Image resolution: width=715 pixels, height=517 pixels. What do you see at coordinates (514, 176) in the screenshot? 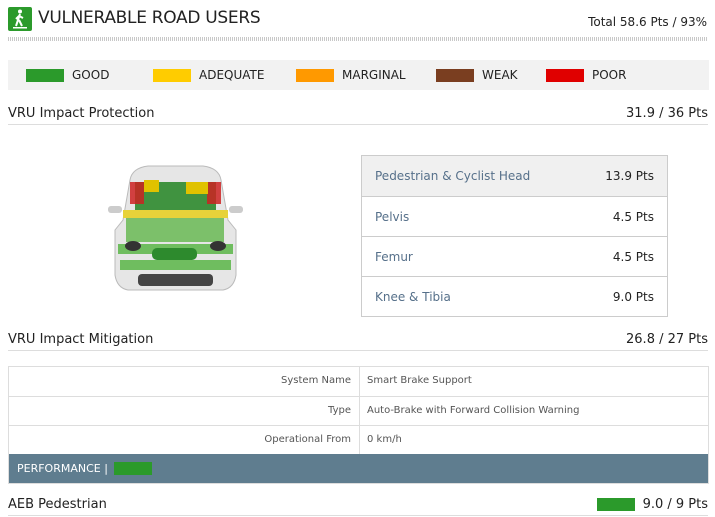
I see `table-row: Pedestrian & Cyclist Head 13.9 Pts` at bounding box center [514, 176].